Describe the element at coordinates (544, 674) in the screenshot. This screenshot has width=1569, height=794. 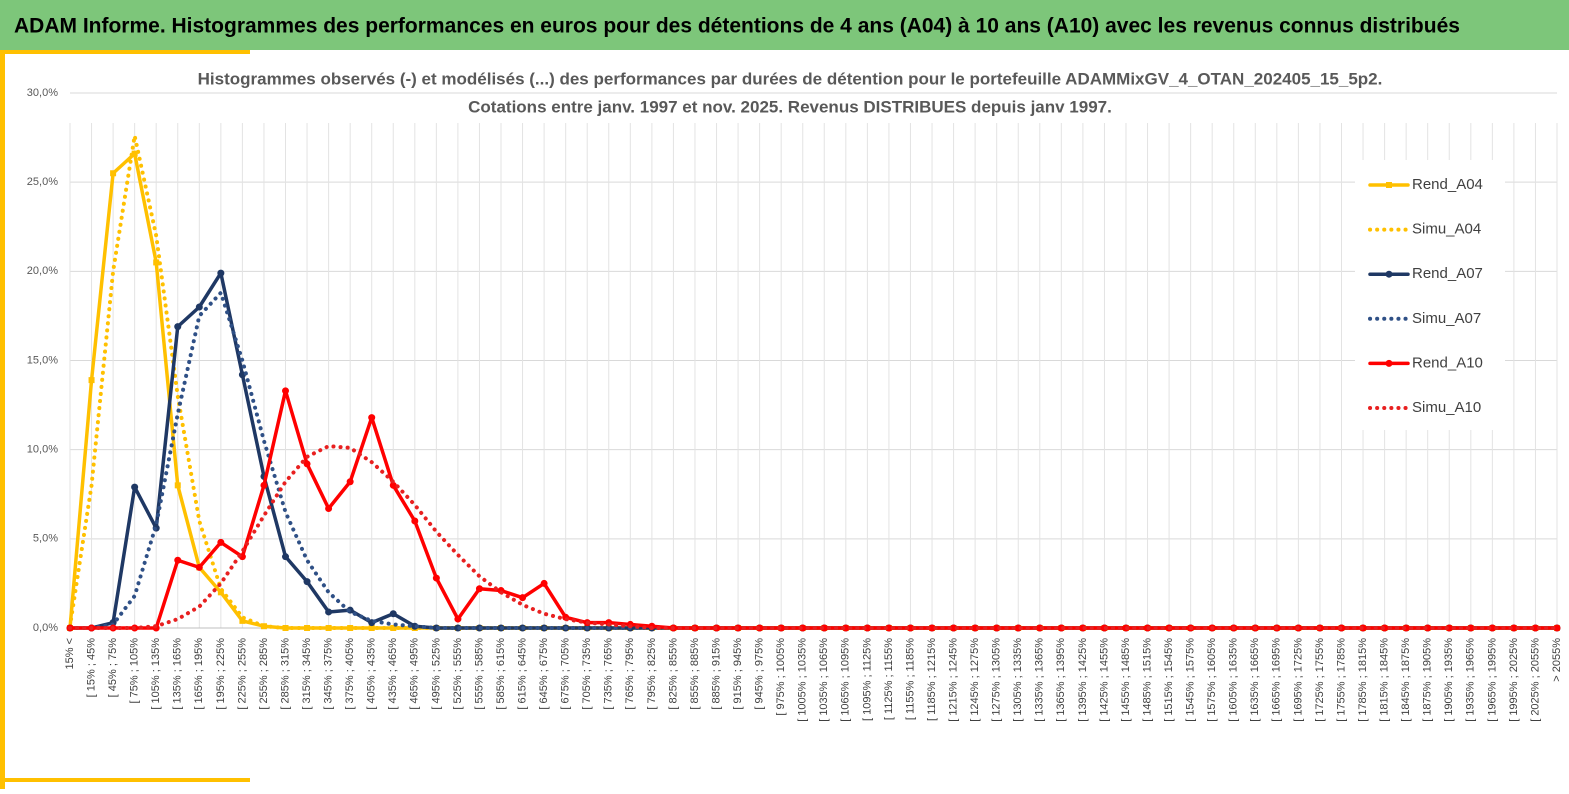
I see `x-tick-label: [ 645% ; 675%` at that location.